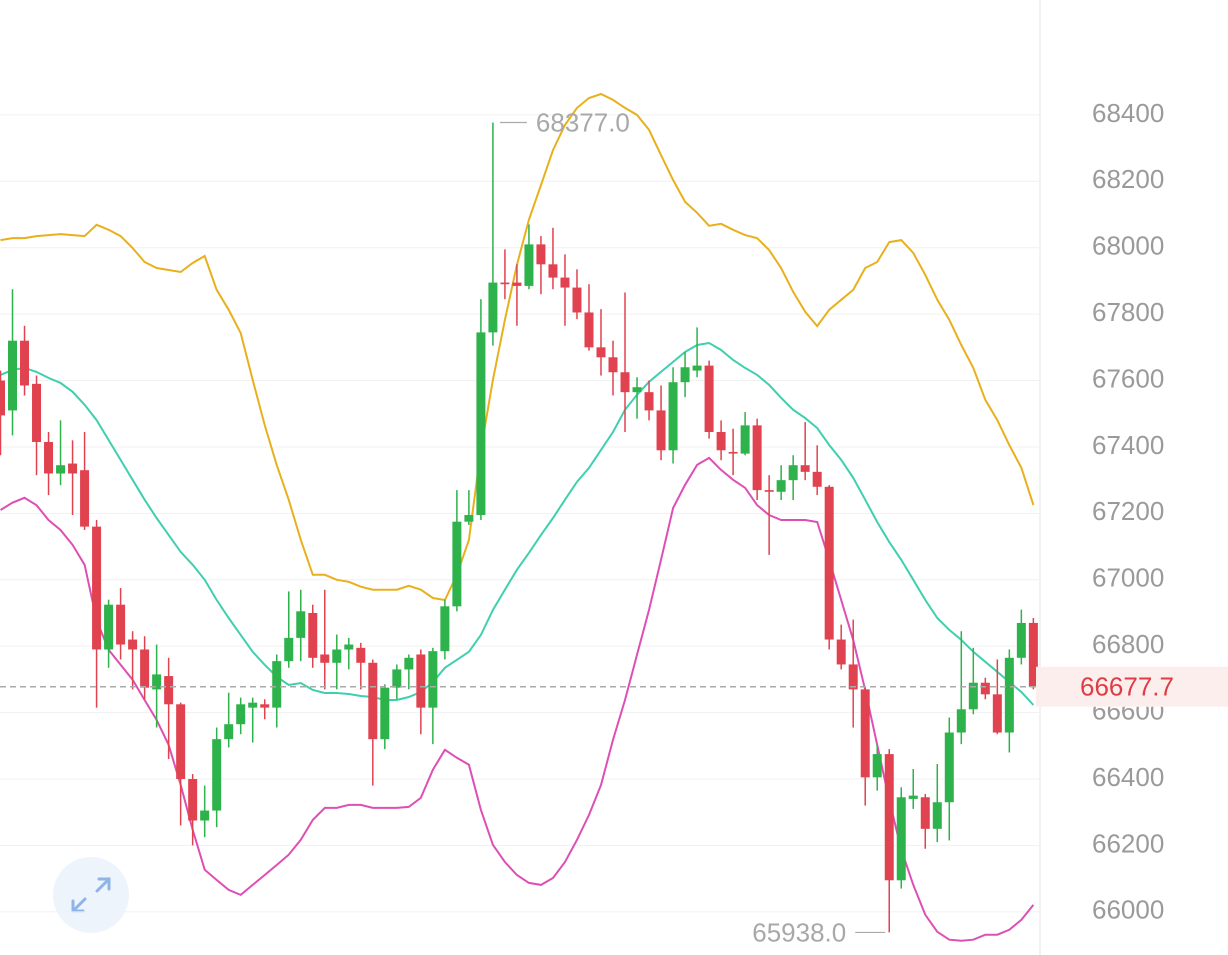 This screenshot has height=955, width=1228. What do you see at coordinates (1128, 843) in the screenshot?
I see `y-tick-label: 66200` at bounding box center [1128, 843].